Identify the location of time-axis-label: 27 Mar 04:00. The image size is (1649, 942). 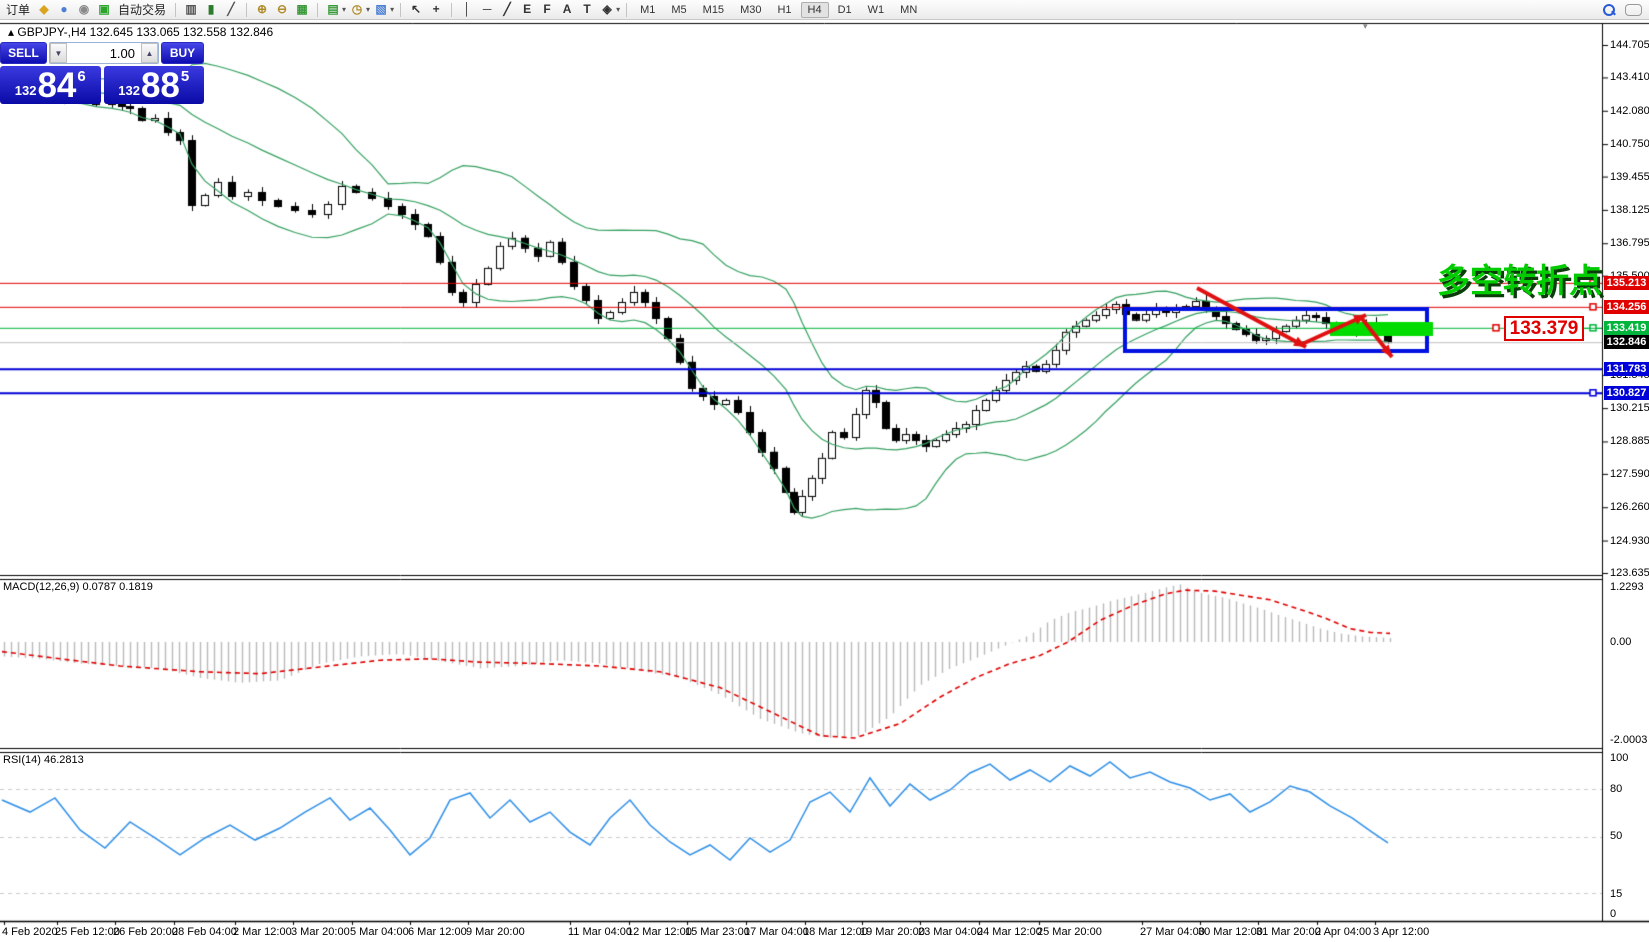
(1172, 932).